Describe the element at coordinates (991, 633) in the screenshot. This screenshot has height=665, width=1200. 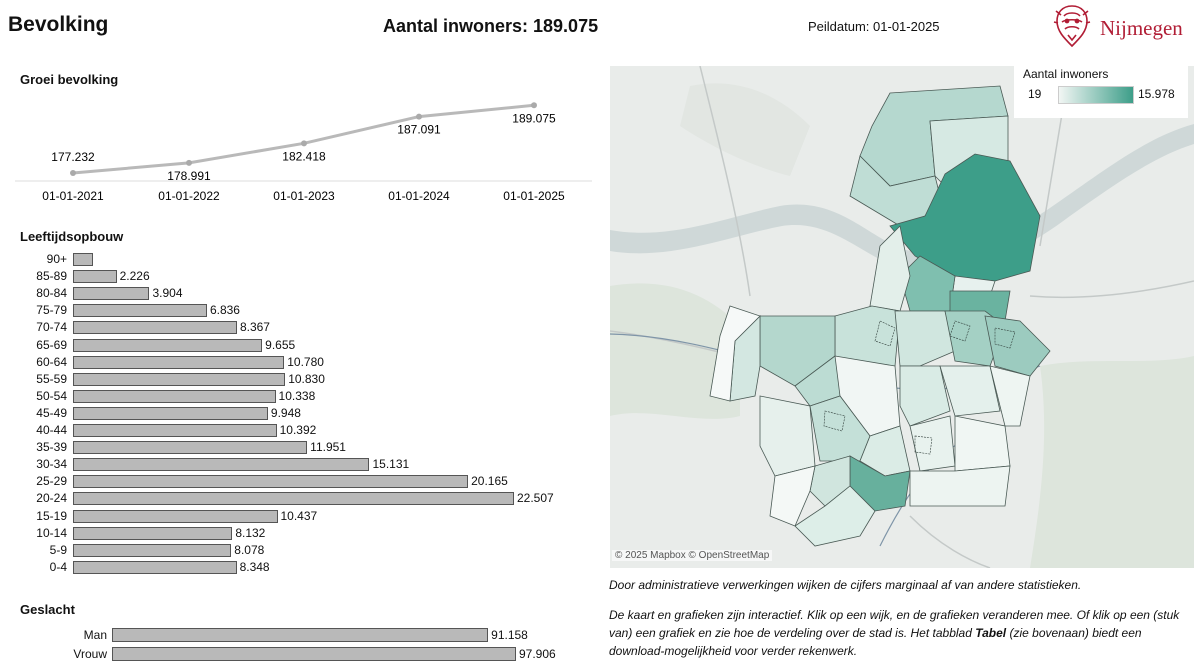
I see `tabel-tab-reference: Tabel` at that location.